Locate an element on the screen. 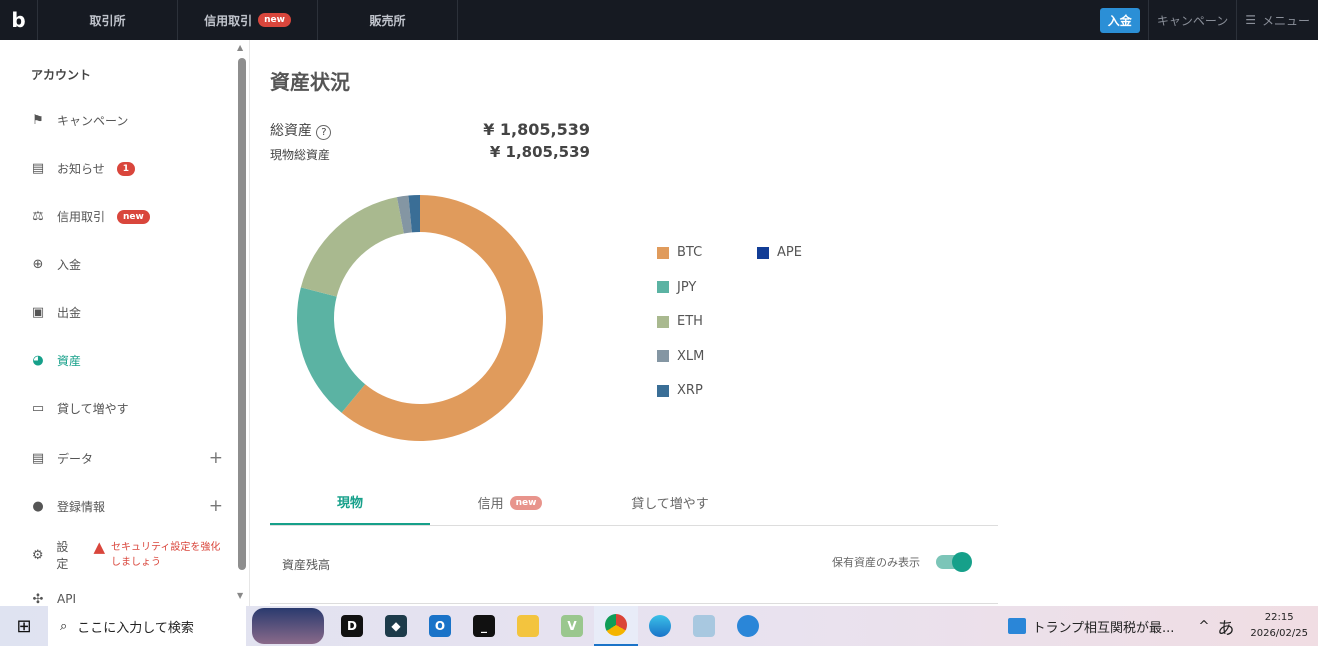  app-v-icon: V is located at coordinates (572, 626).